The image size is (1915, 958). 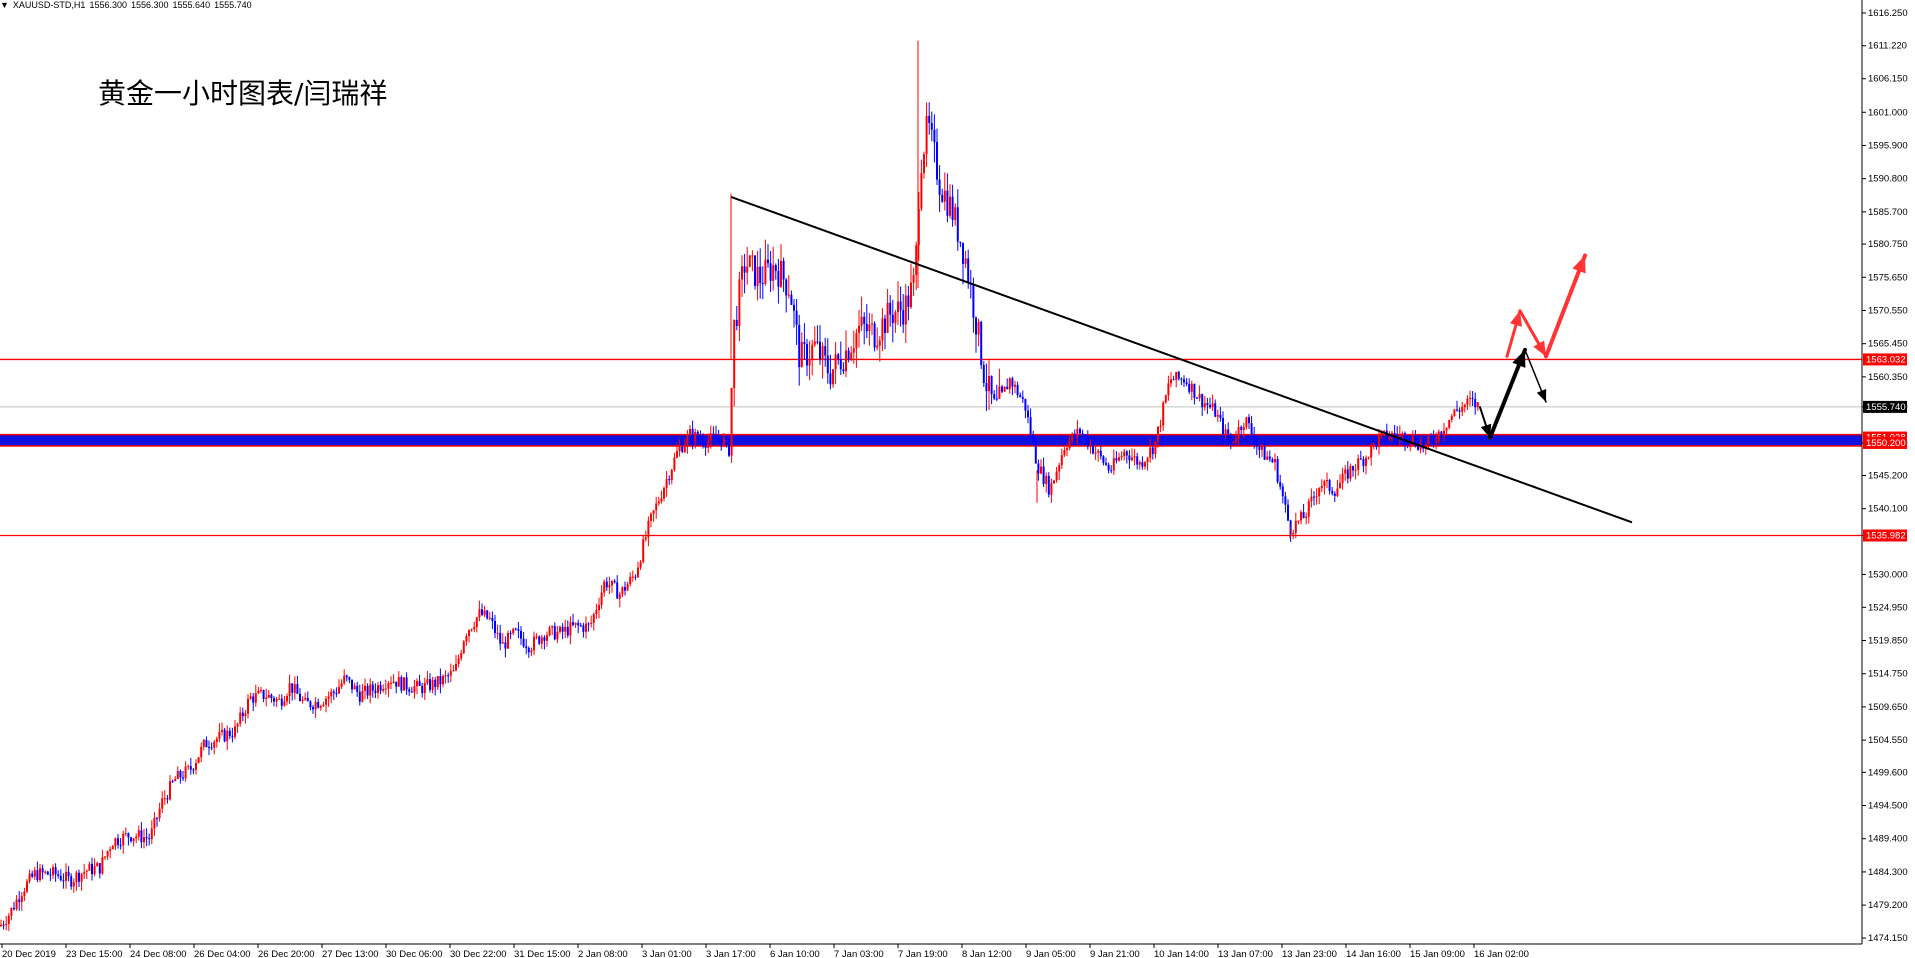 What do you see at coordinates (1888, 145) in the screenshot?
I see `y-tick-label: 1595.900` at bounding box center [1888, 145].